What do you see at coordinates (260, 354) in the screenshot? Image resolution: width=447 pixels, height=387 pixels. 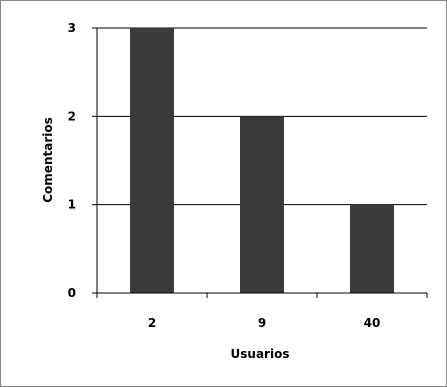 I see `x-axis-title: Usuarios` at bounding box center [260, 354].